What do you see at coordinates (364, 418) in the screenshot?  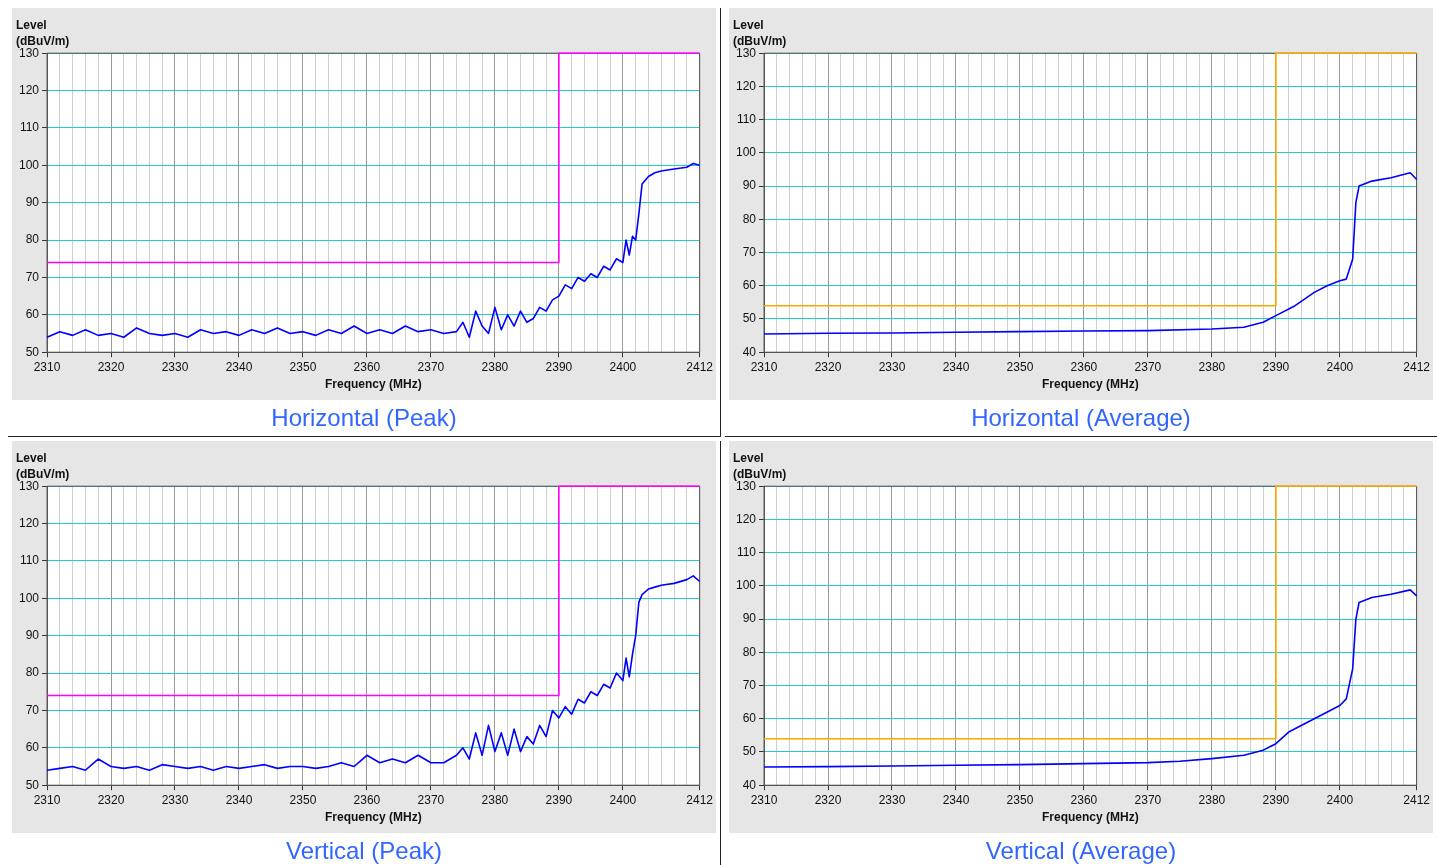 I see `text: Horizontal (Peak)` at bounding box center [364, 418].